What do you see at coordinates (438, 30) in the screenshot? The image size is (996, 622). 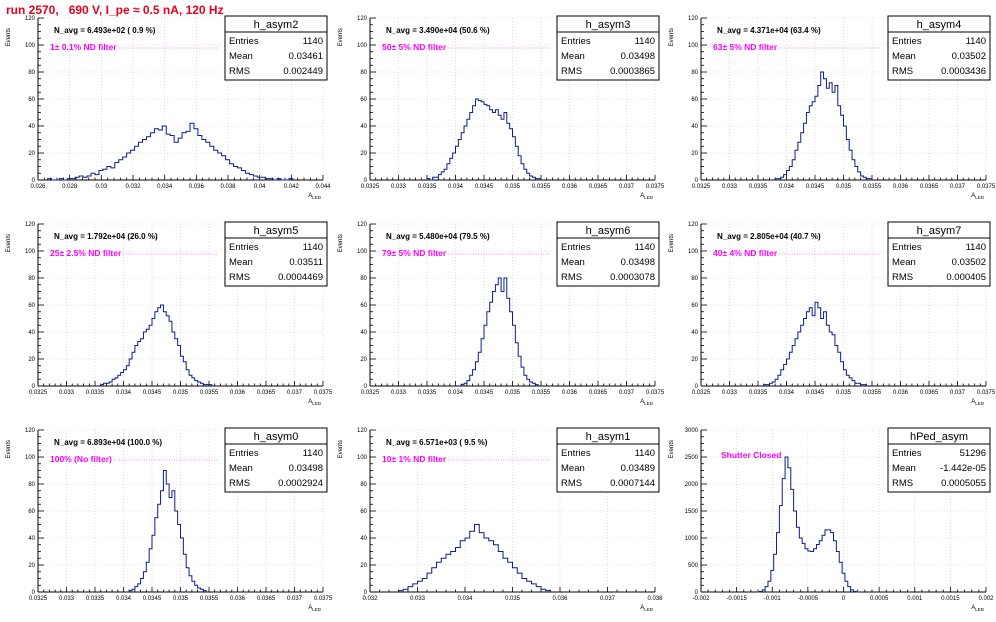 I see `navg-label: N_avg = 3.490e+04 (50.6 %)` at bounding box center [438, 30].